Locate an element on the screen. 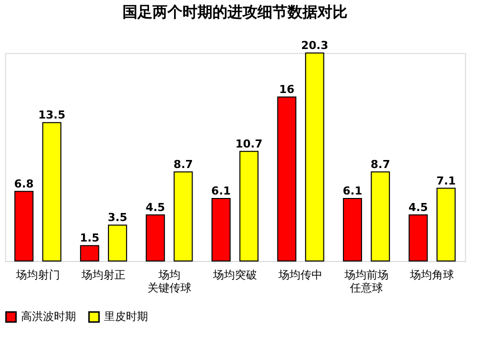  x-tick-label: 场均射正 is located at coordinates (103, 275).